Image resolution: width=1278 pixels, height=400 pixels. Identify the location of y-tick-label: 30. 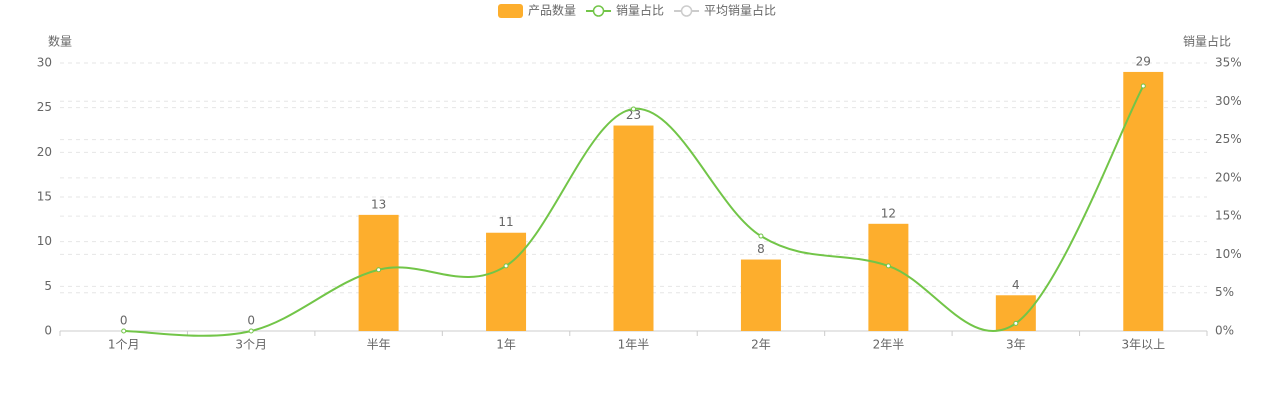
(44, 63).